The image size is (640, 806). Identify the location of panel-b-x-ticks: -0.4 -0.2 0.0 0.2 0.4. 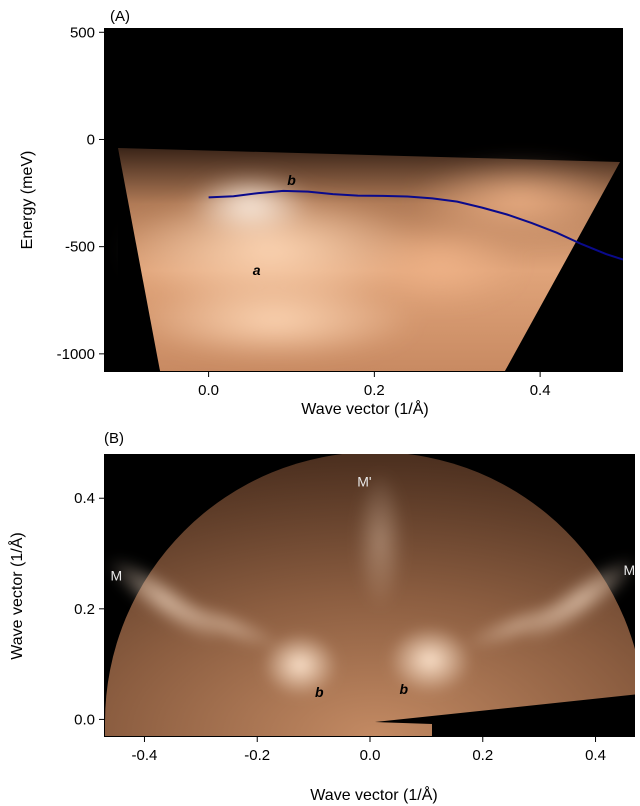
(369, 750).